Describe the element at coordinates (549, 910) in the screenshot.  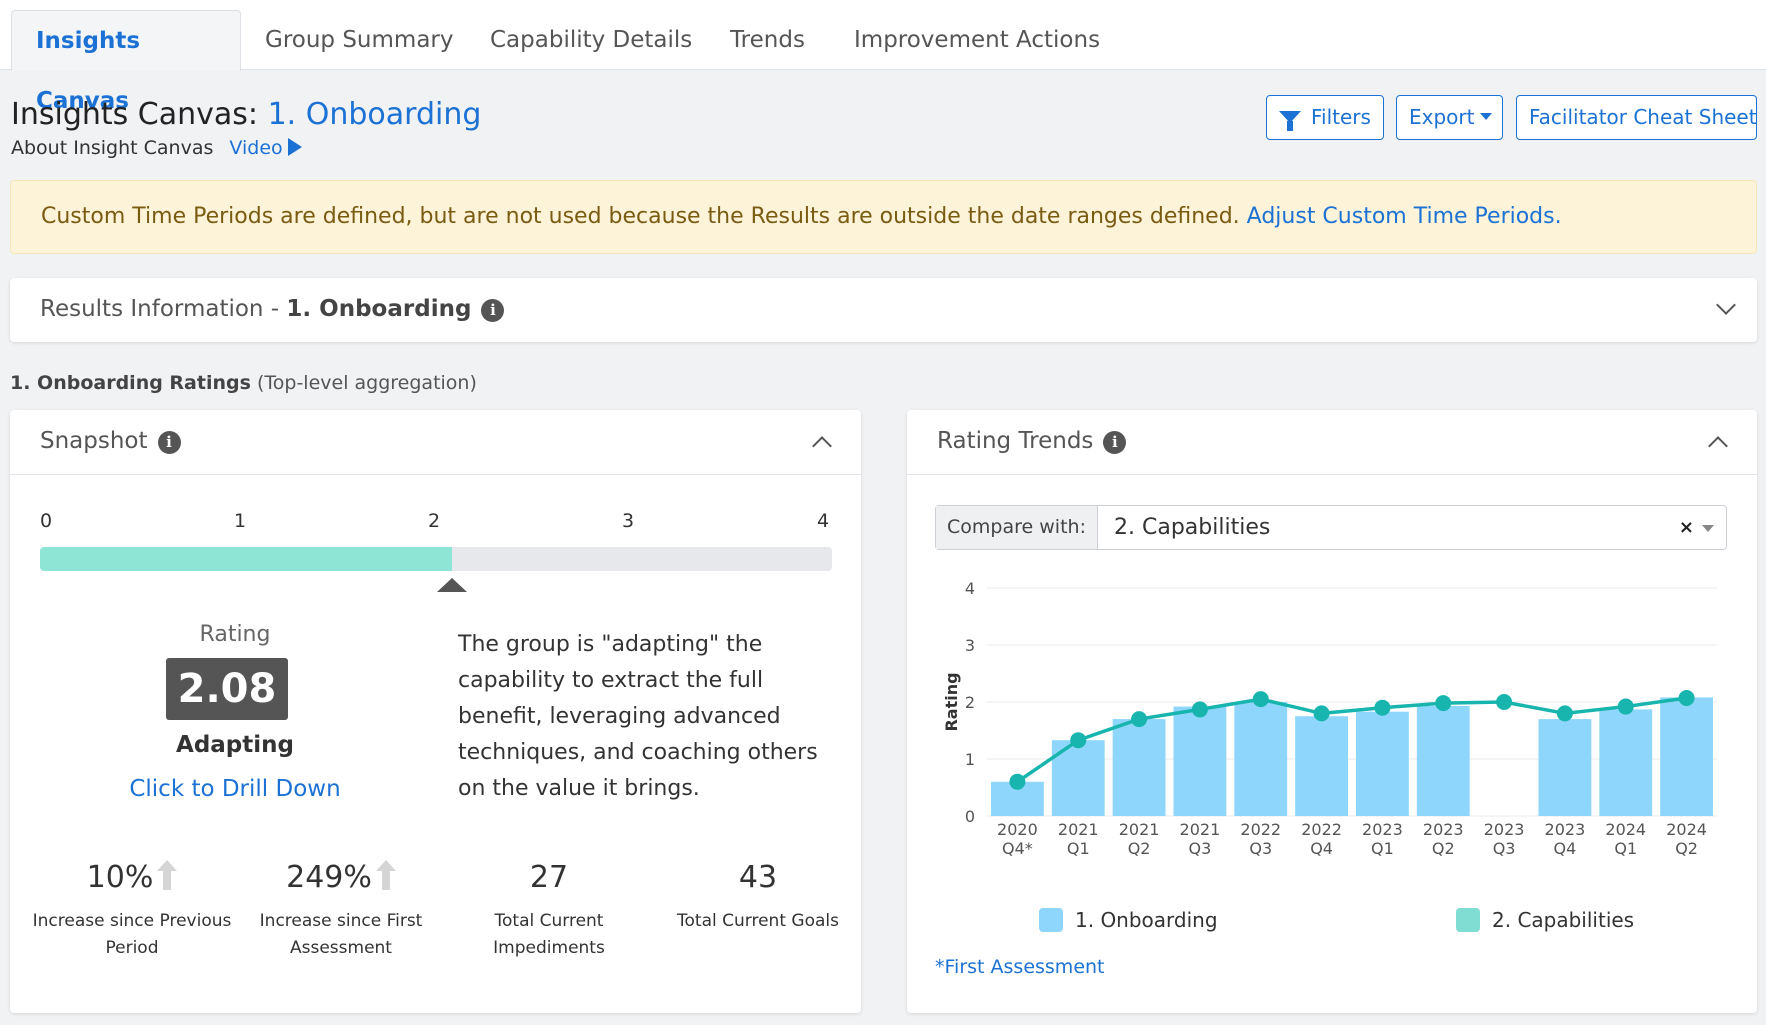
I see `stat-impediments: 27 Total Current Impediments` at that location.